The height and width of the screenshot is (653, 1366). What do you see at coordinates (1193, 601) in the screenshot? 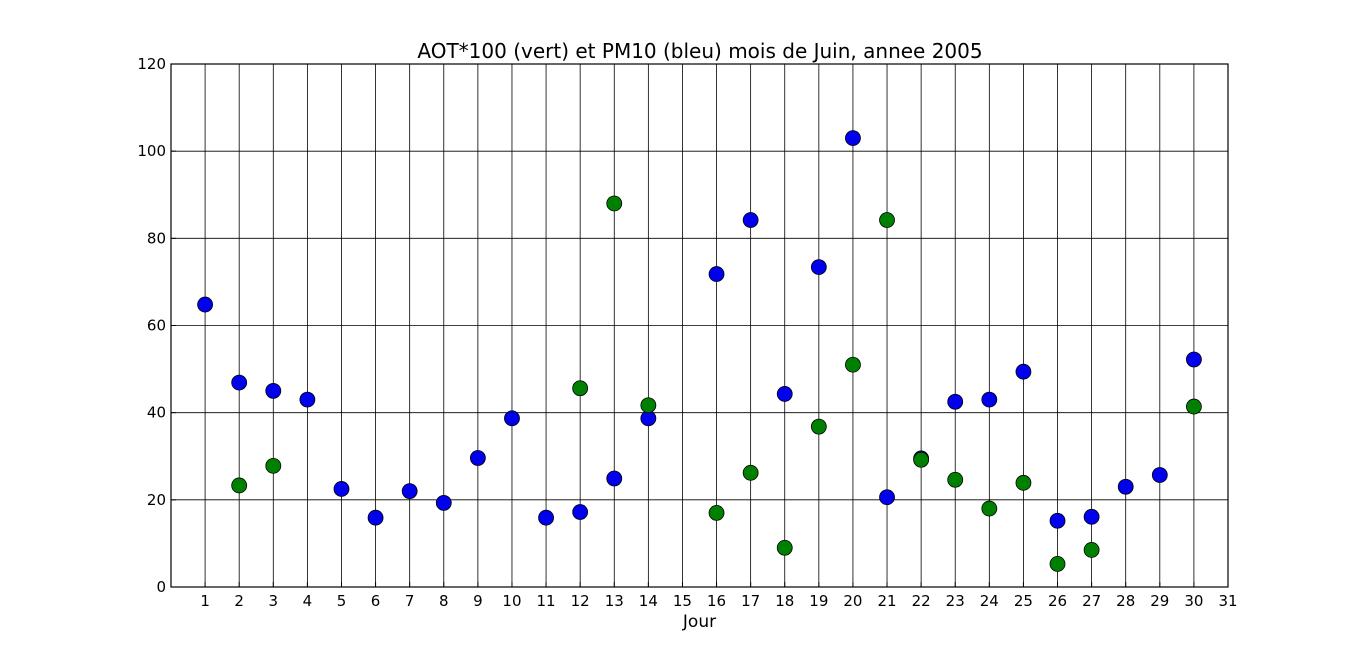
I see `x-tick-label: 30` at bounding box center [1193, 601].